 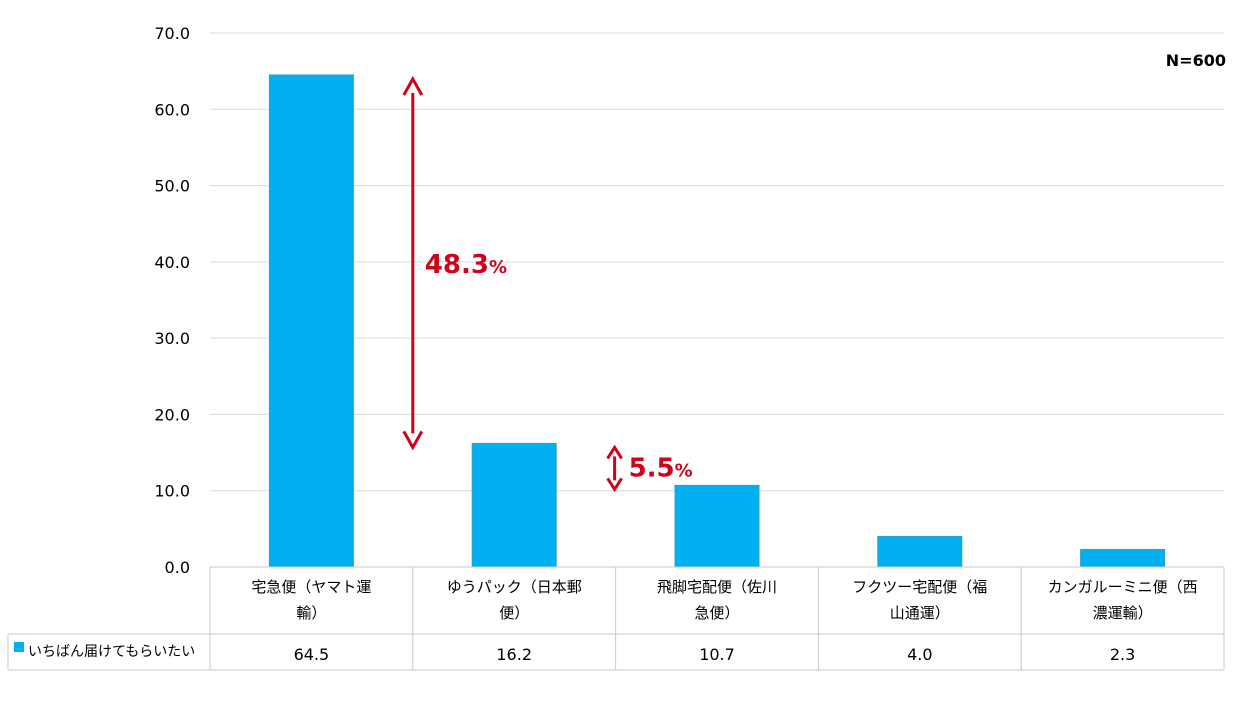 I want to click on annotations: 48.3%5.5%, so click(x=547, y=284).